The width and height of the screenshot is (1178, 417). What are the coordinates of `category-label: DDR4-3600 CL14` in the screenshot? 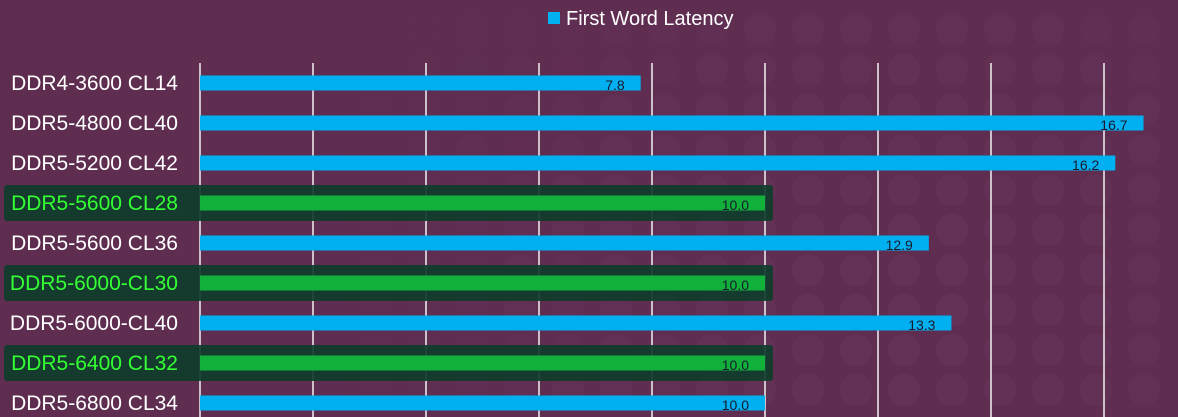 It's located at (94, 83).